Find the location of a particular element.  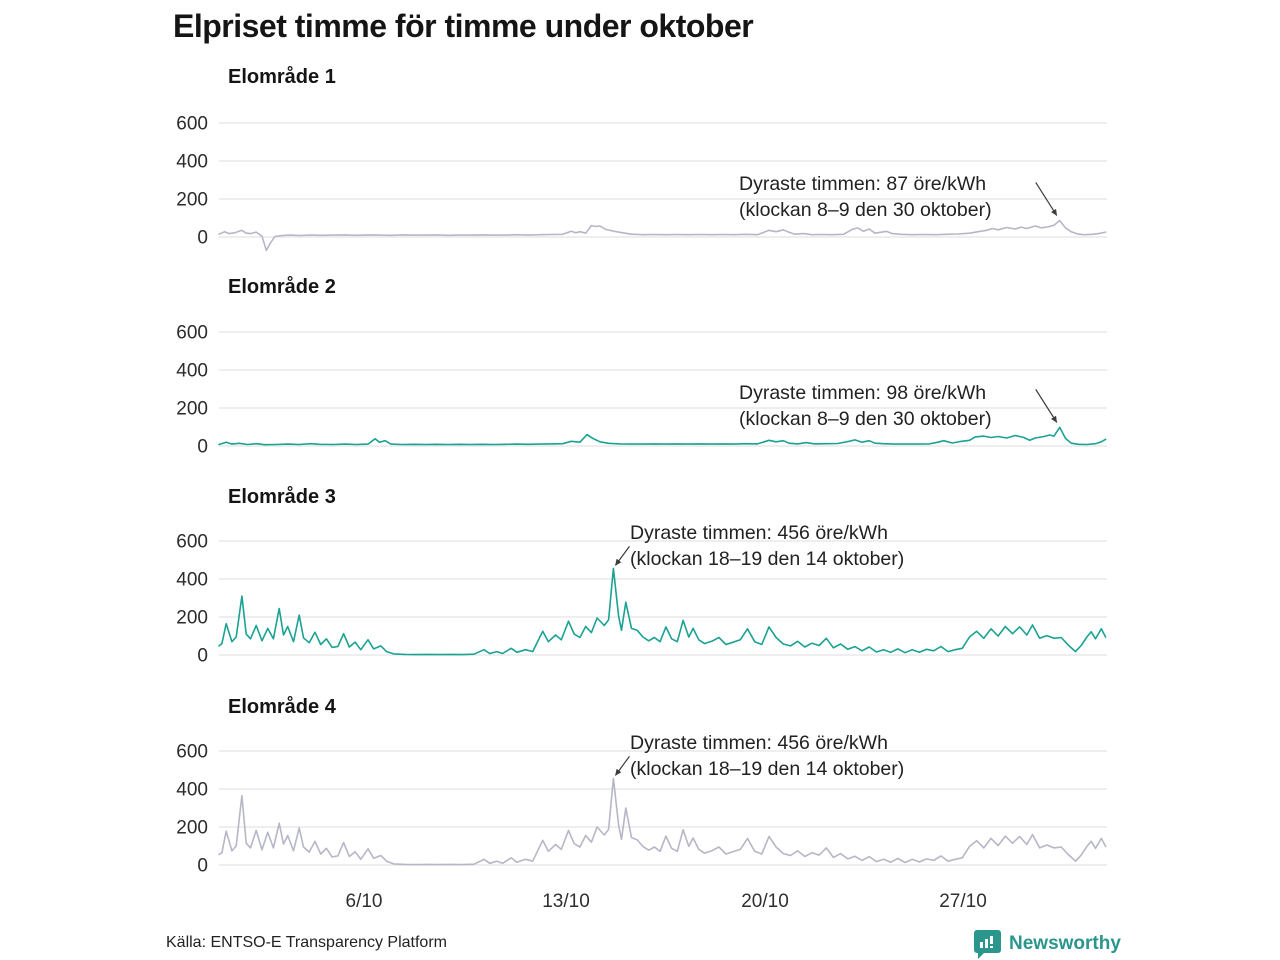

line-chart-elomrade-3: 0 200 400 600 is located at coordinates (641, 599).